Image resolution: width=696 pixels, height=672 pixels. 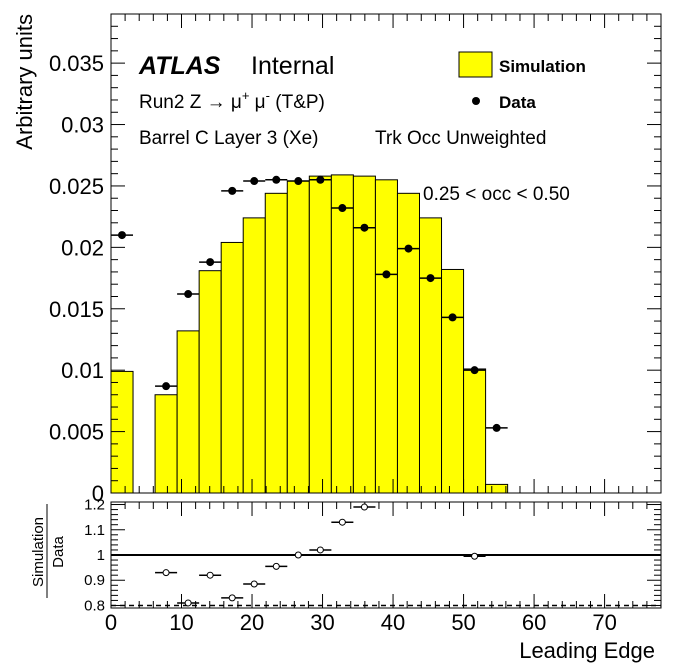 I want to click on main-y-tick-label: 0, so click(x=98, y=493).